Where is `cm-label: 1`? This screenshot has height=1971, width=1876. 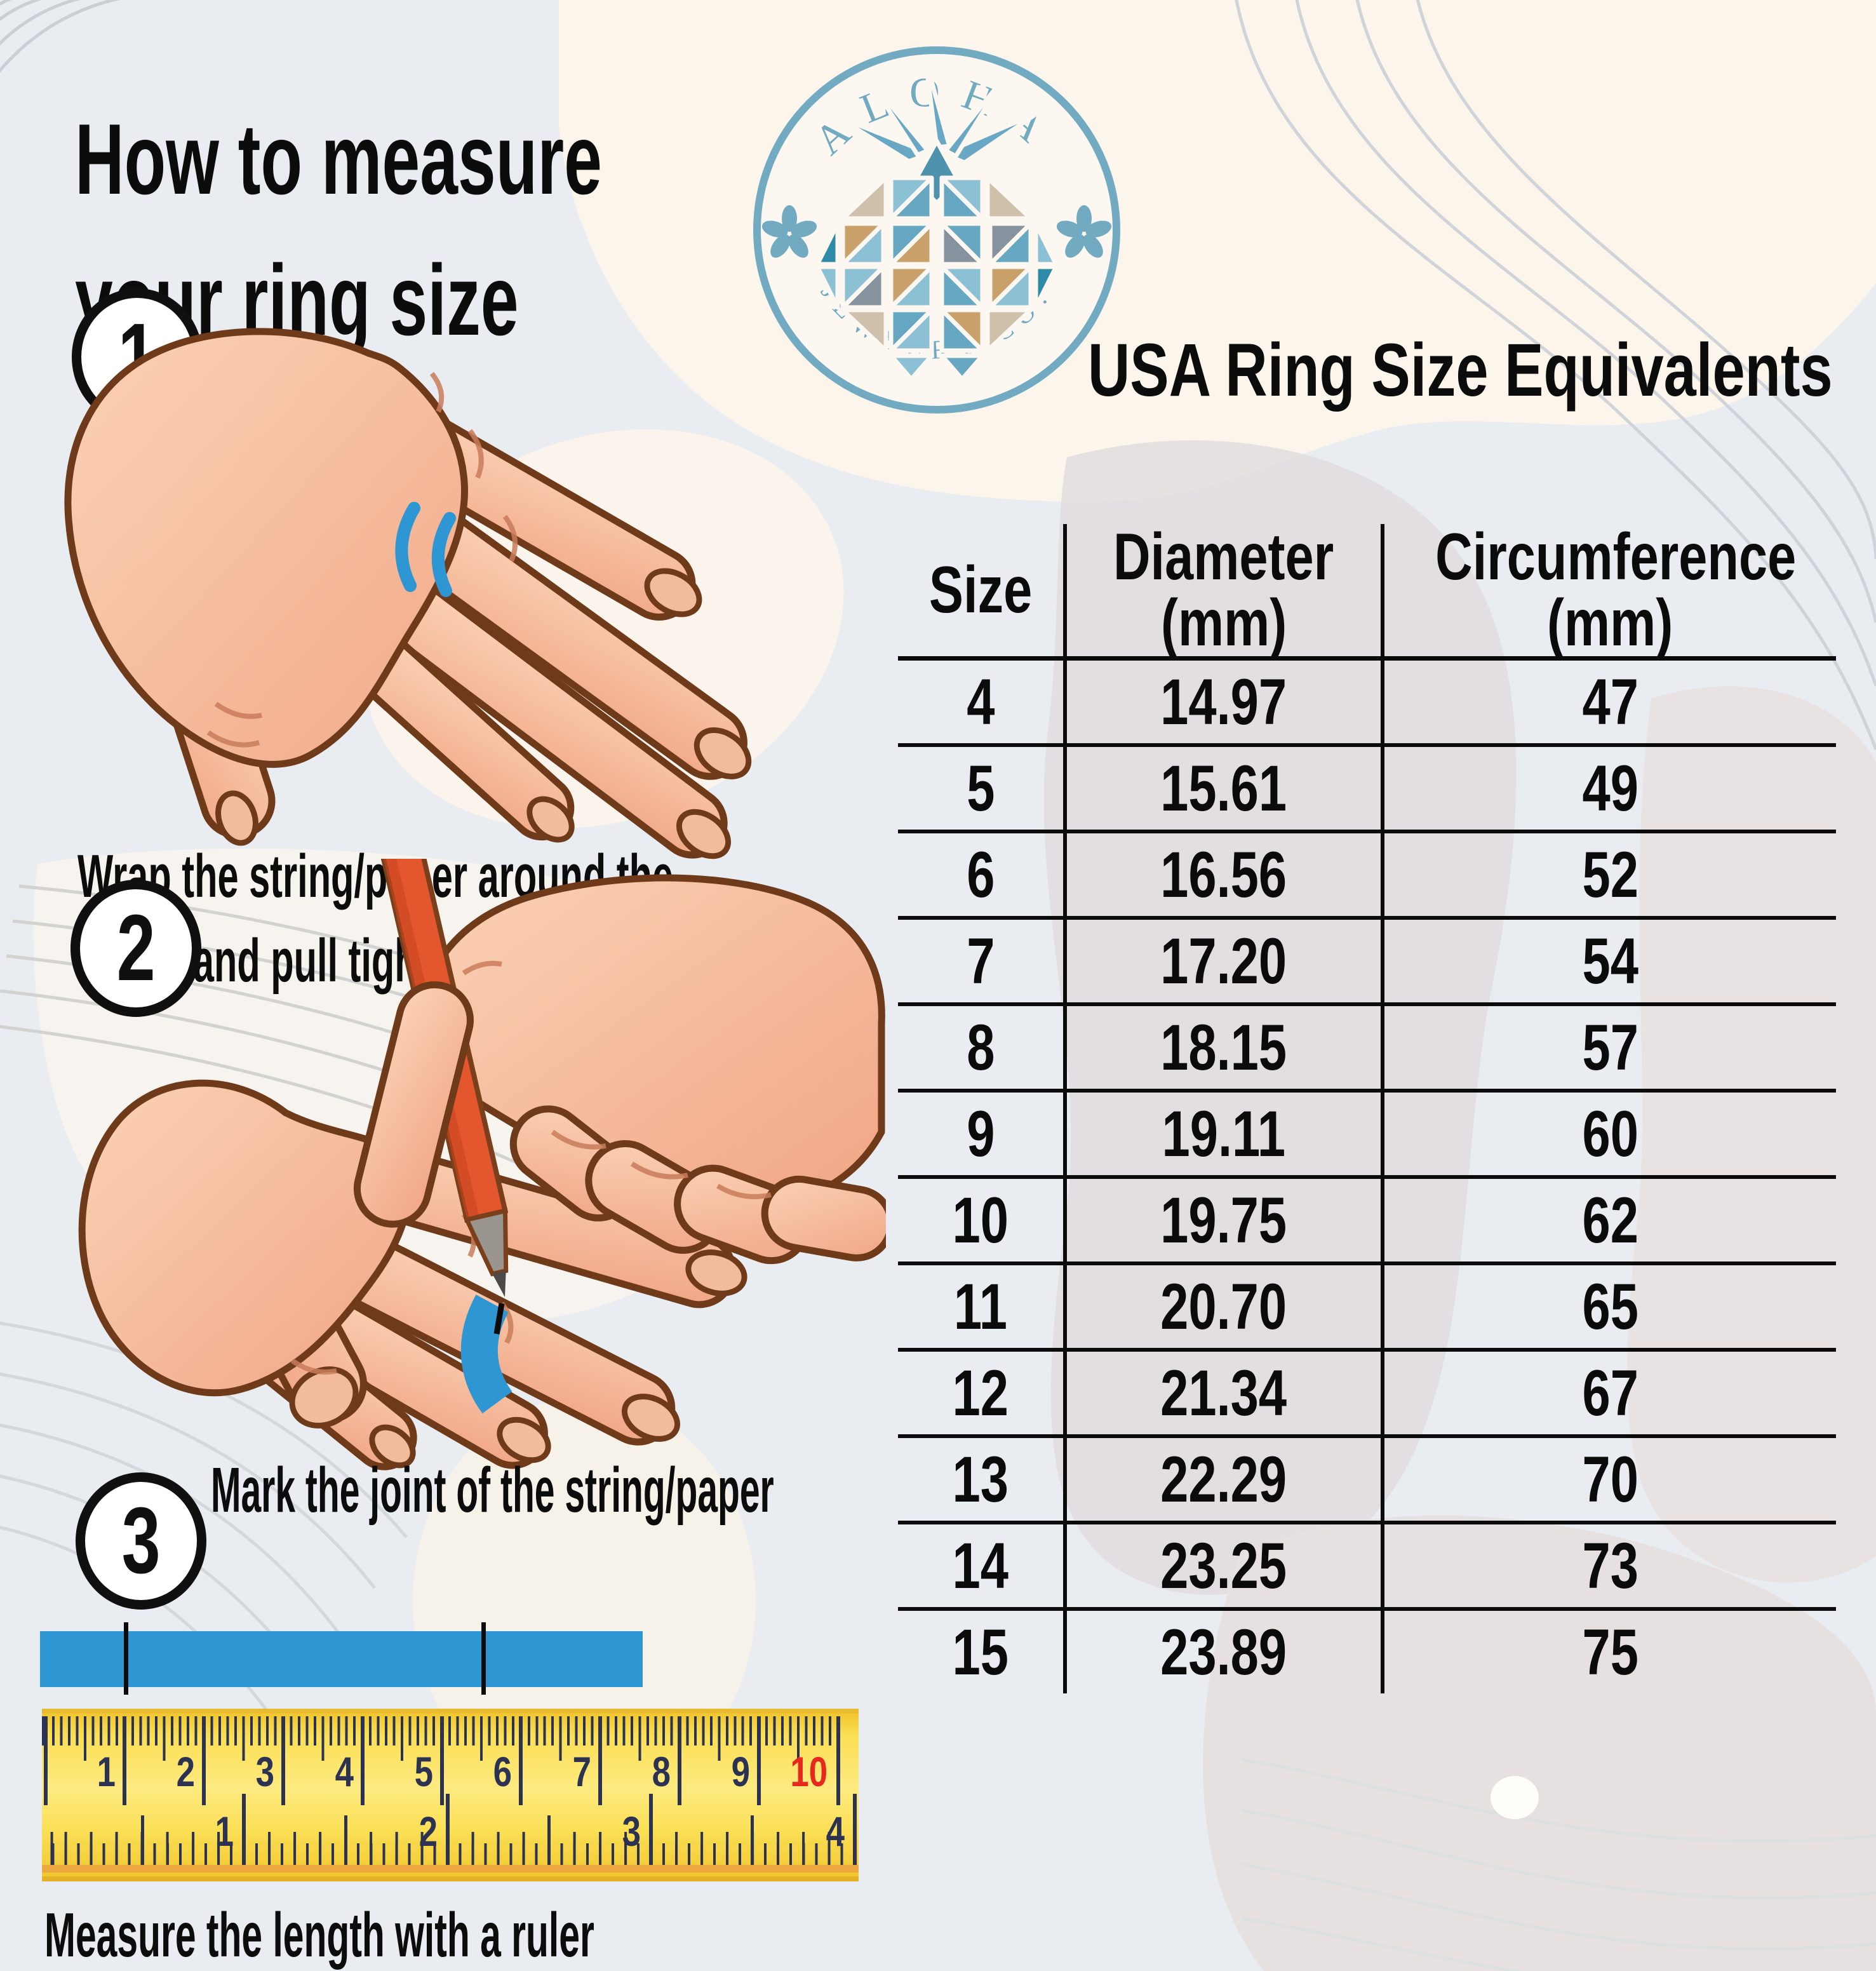
cm-label: 1 is located at coordinates (106, 1771).